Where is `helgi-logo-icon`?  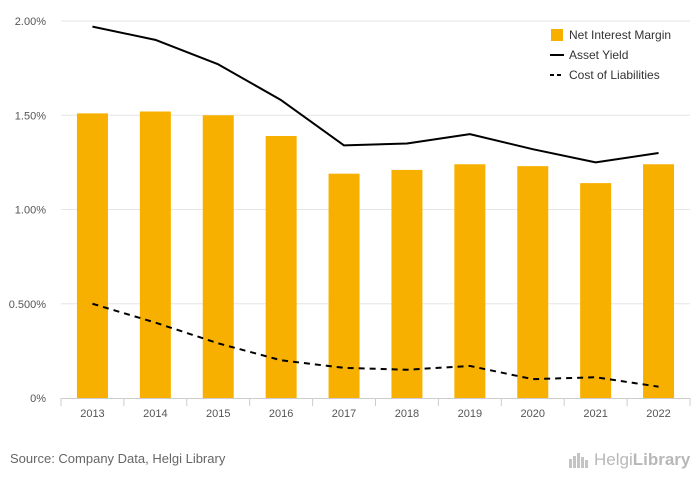
helgi-logo-icon is located at coordinates (578, 460).